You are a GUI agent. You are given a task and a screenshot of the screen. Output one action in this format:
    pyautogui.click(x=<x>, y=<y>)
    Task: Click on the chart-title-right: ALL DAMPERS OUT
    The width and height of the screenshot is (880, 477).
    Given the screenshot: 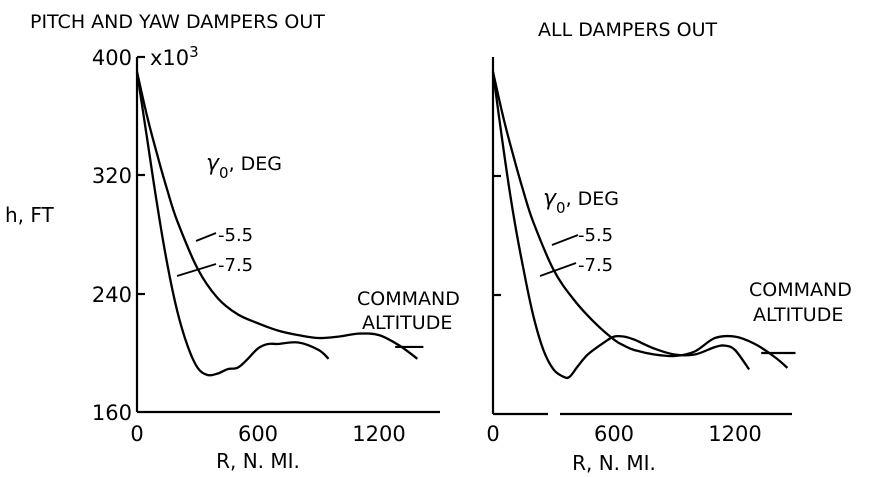 What is the action you would take?
    pyautogui.click(x=628, y=30)
    